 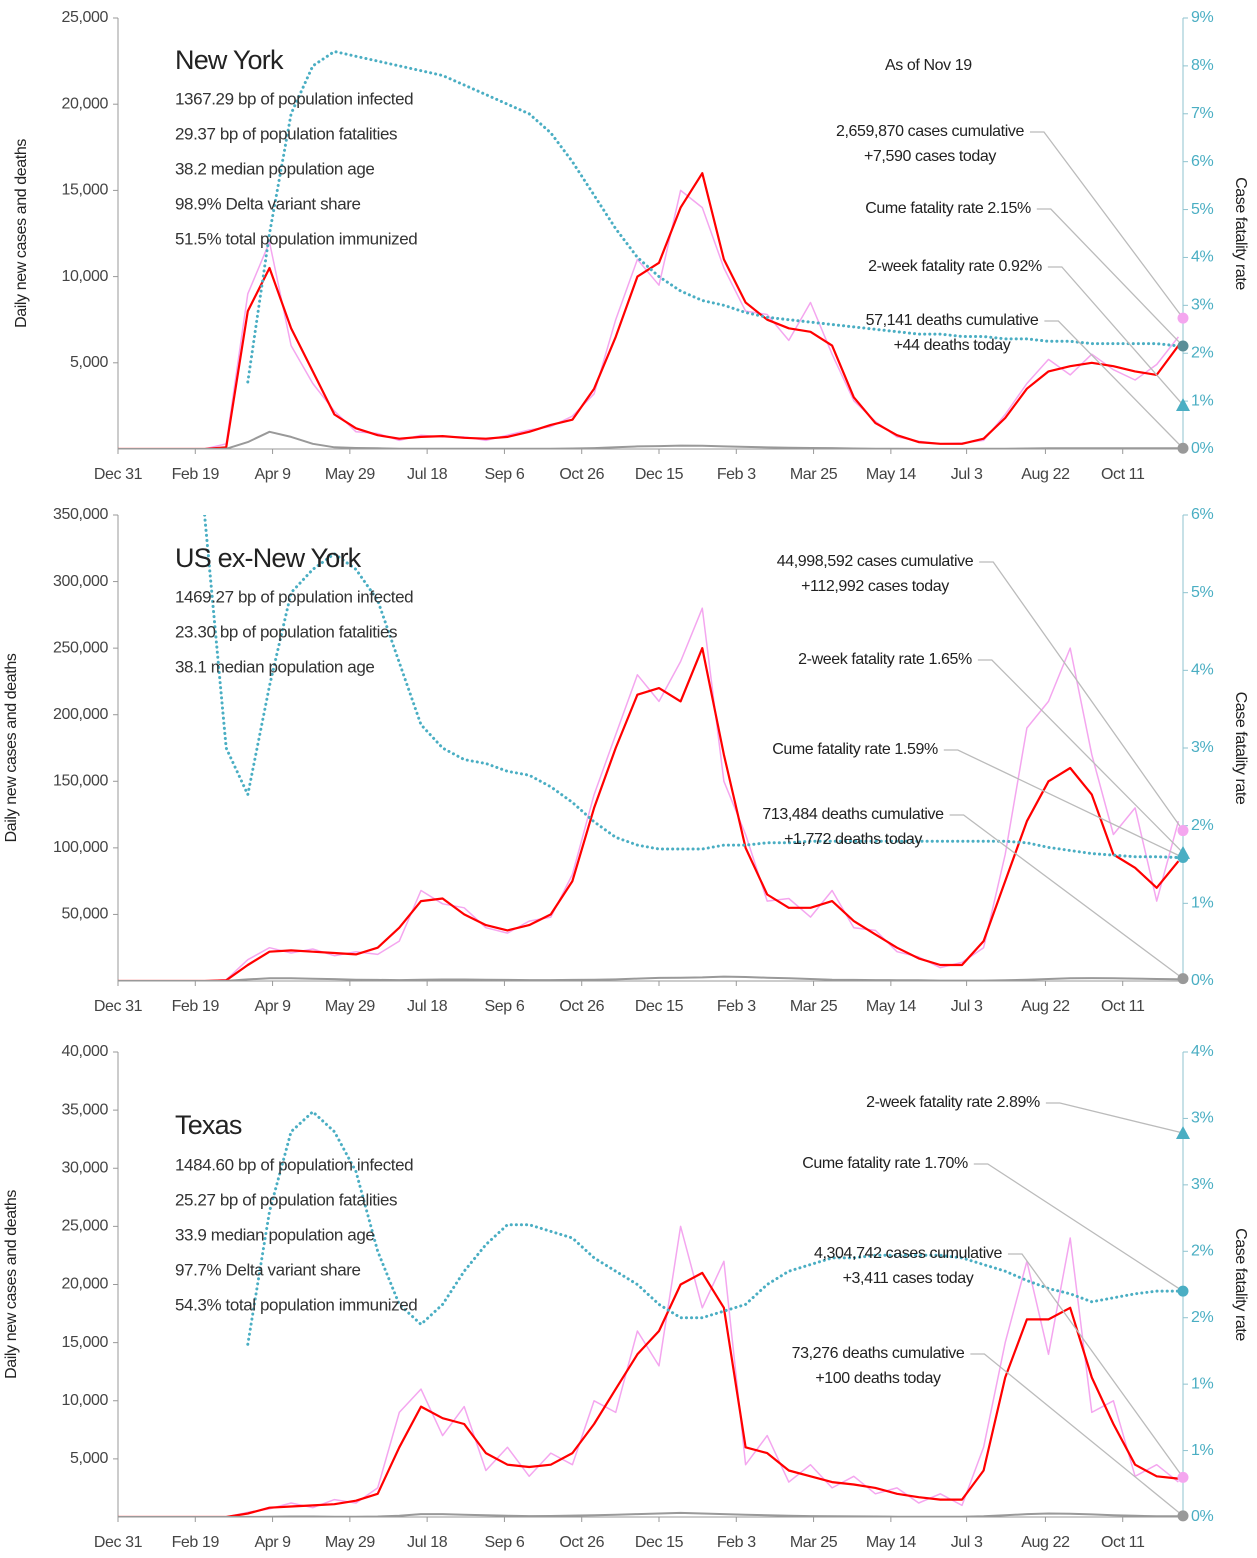 I want to click on y2-axis-title: Case fatality rate, so click(x=1240, y=1284).